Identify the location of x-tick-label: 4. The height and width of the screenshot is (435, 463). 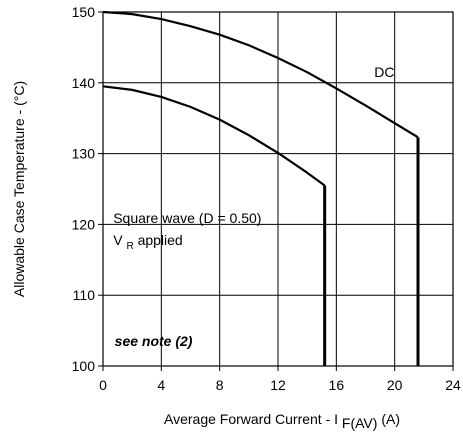
(161, 385).